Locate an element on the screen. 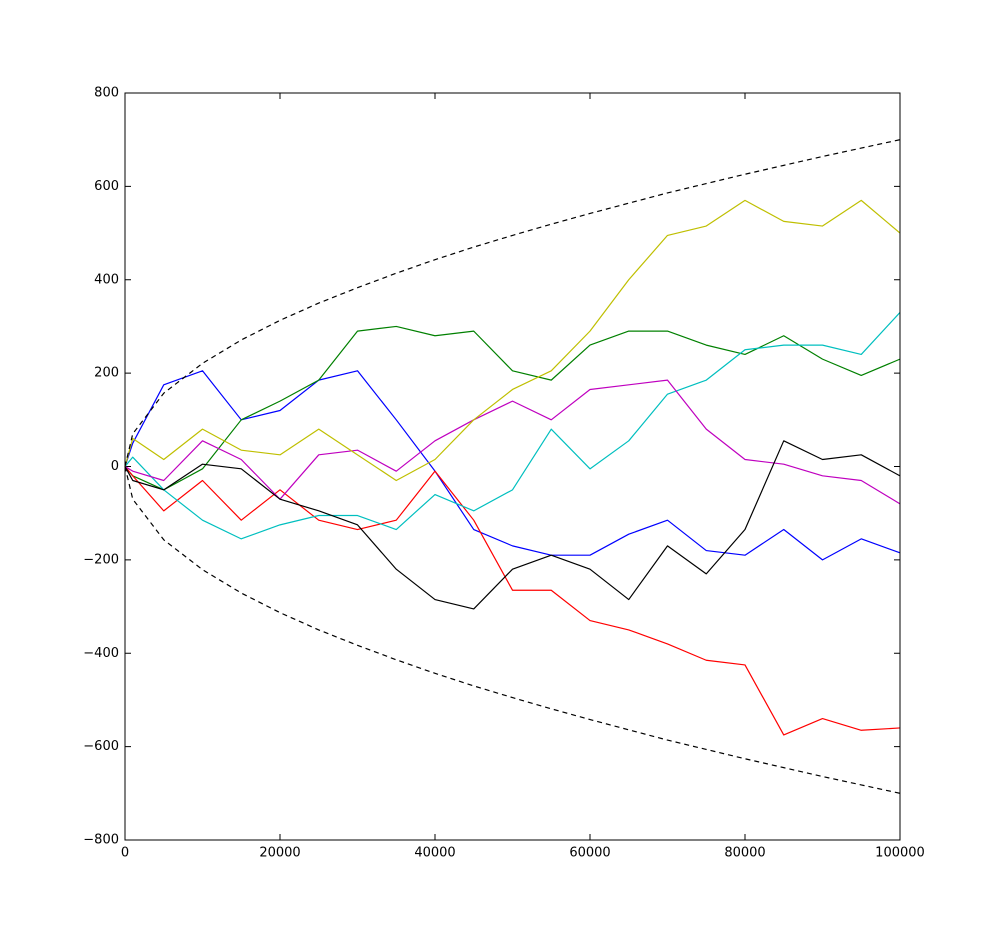 The image size is (1000, 934). y-tick-label: 400 is located at coordinates (106, 279).